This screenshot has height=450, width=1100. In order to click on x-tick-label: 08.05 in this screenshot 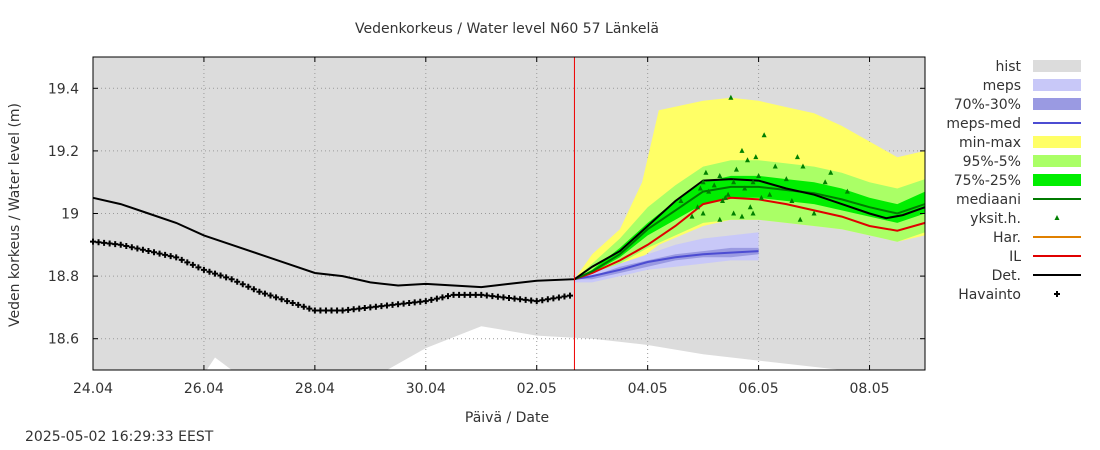, I will do `click(869, 389)`.